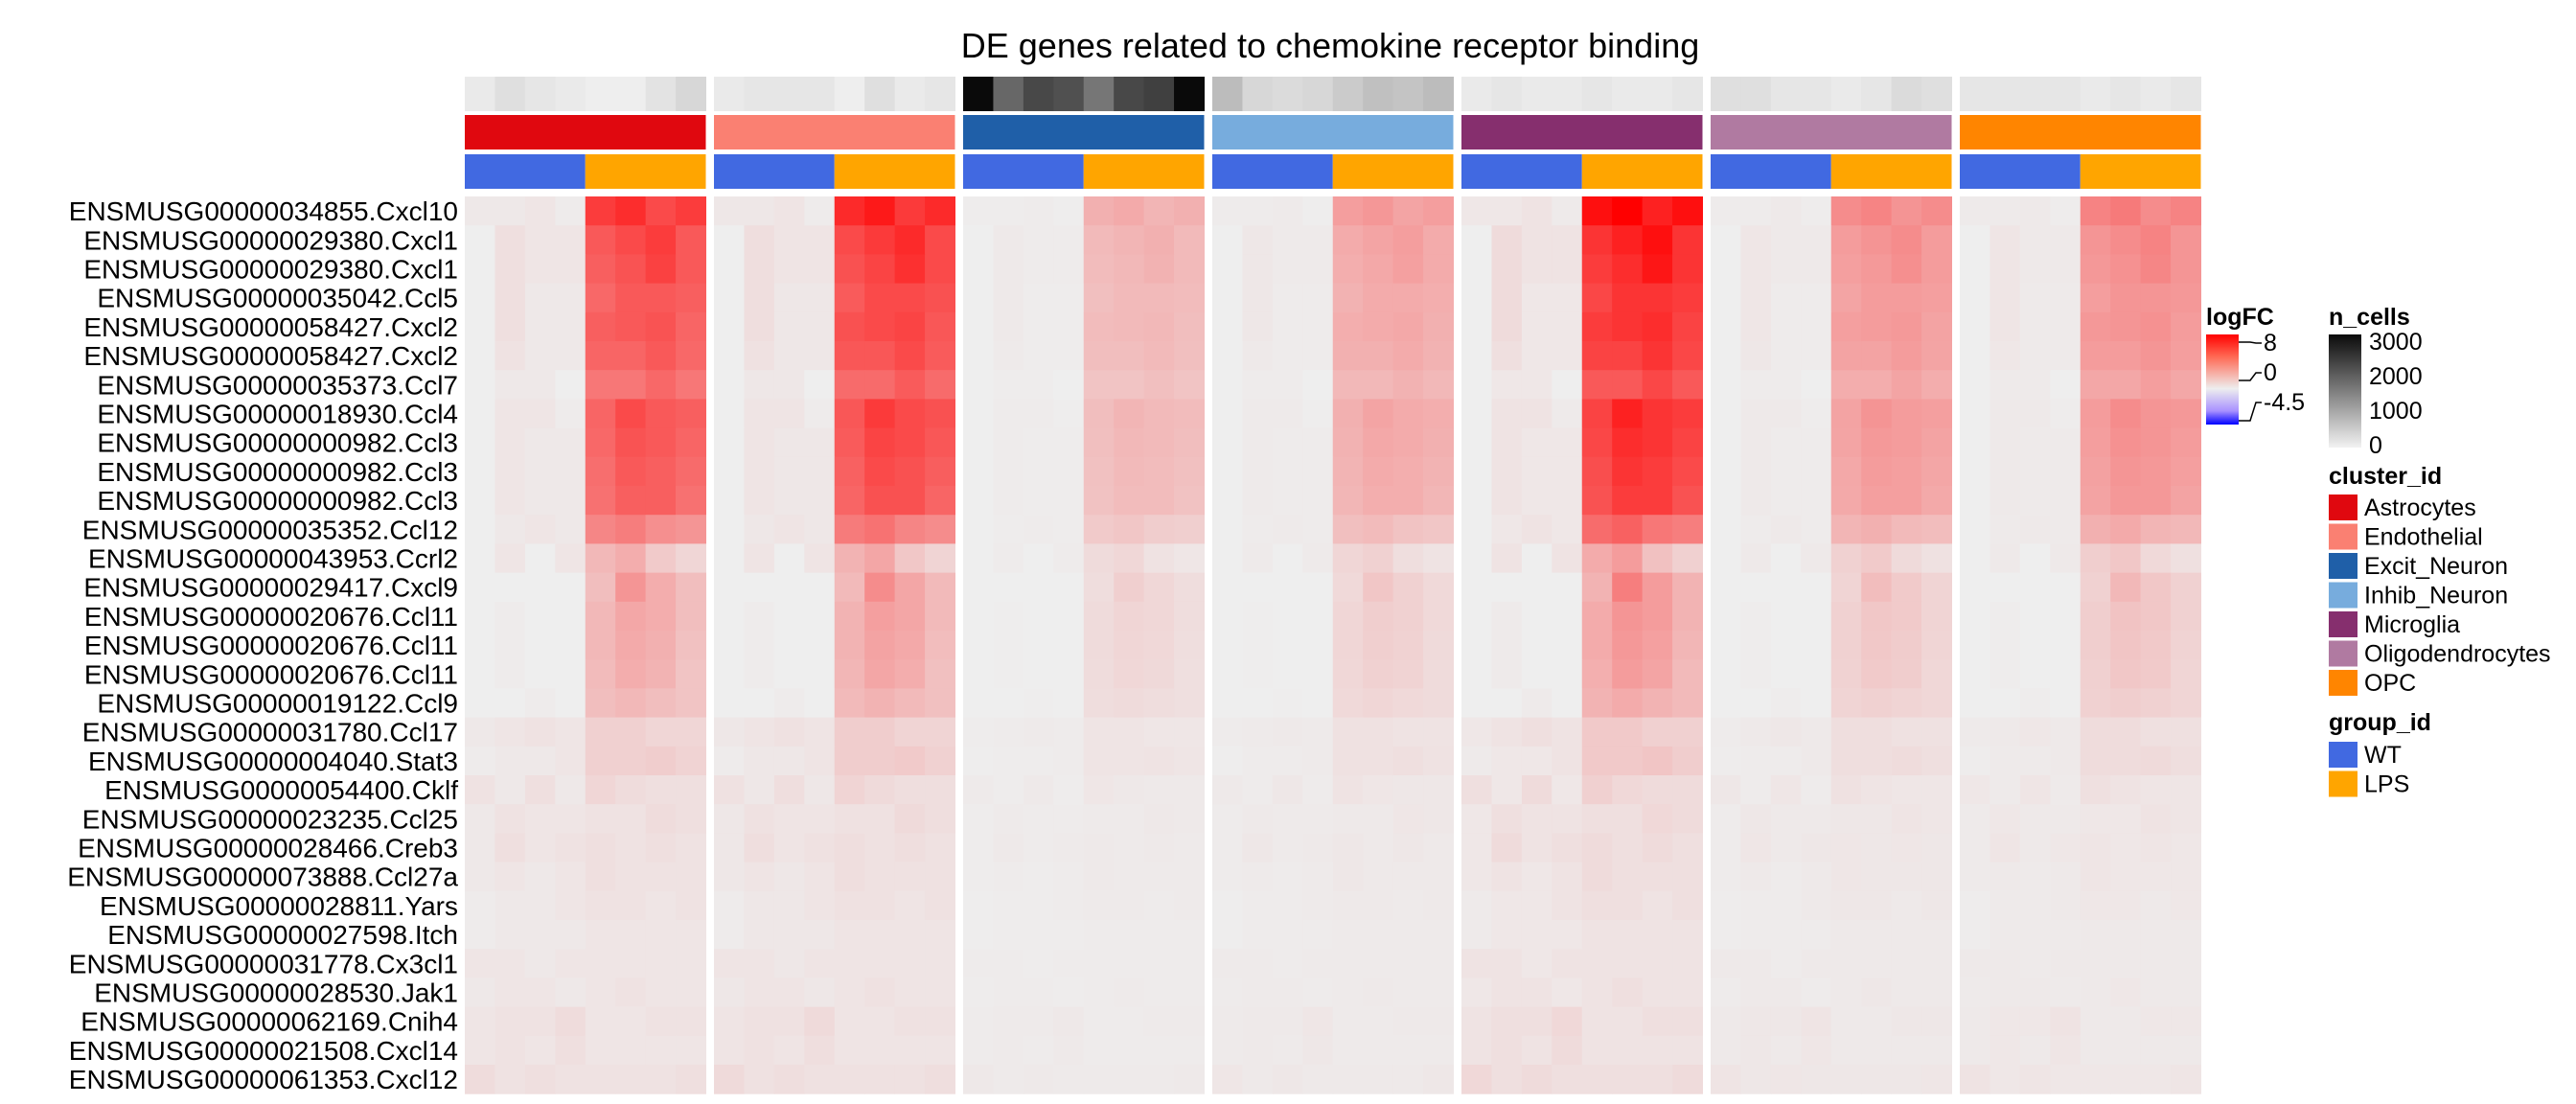  Describe the element at coordinates (2380, 722) in the screenshot. I see `group-legend-title: group_id` at that location.